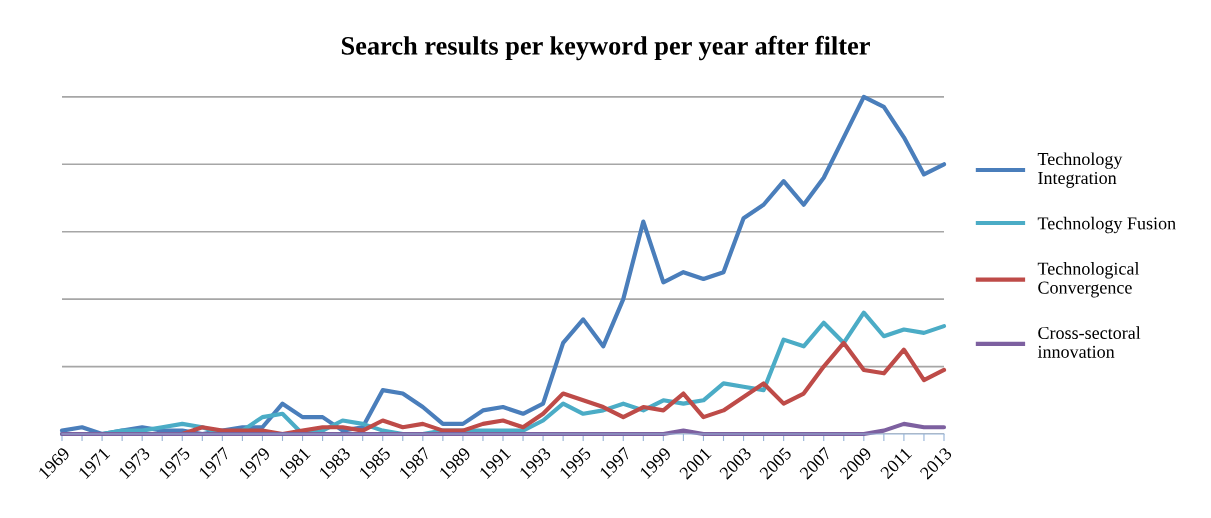 This screenshot has height=518, width=1211. Describe the element at coordinates (605, 48) in the screenshot. I see `chart-title: Search results per keyword per year after filter` at that location.